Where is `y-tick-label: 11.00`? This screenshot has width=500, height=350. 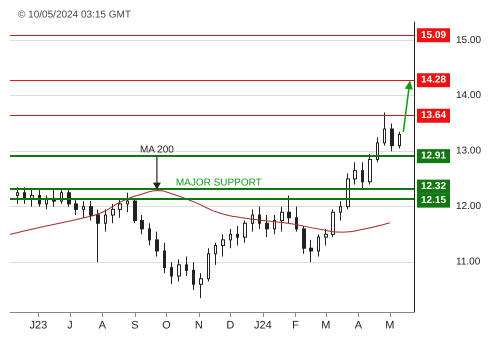 y-tick-label: 11.00 is located at coordinates (468, 262).